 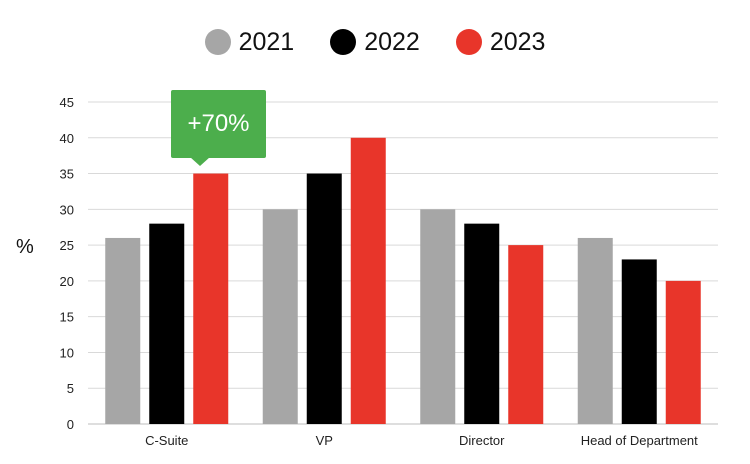 I want to click on legend-label-2022: 2022, so click(x=392, y=41).